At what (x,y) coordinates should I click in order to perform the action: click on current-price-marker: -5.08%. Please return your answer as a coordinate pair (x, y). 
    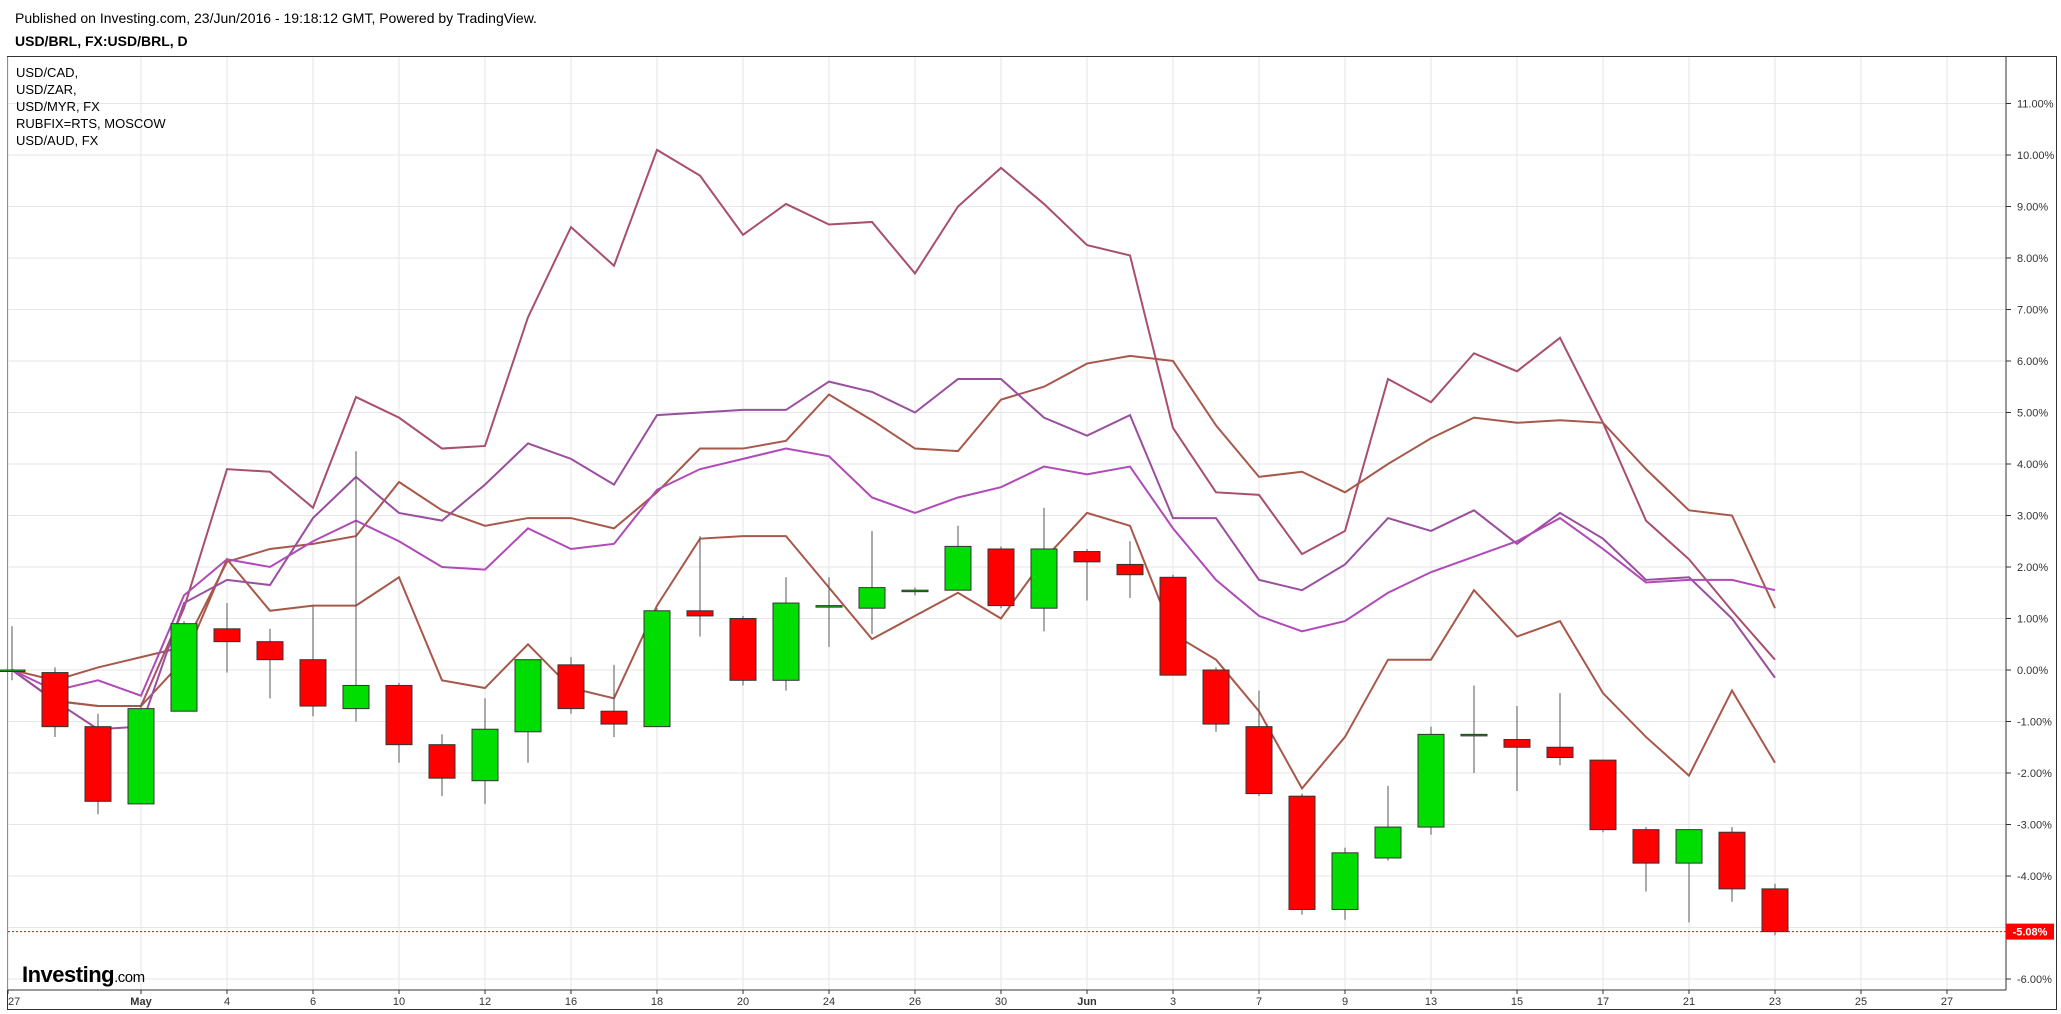
    Looking at the image, I should click on (1031, 931).